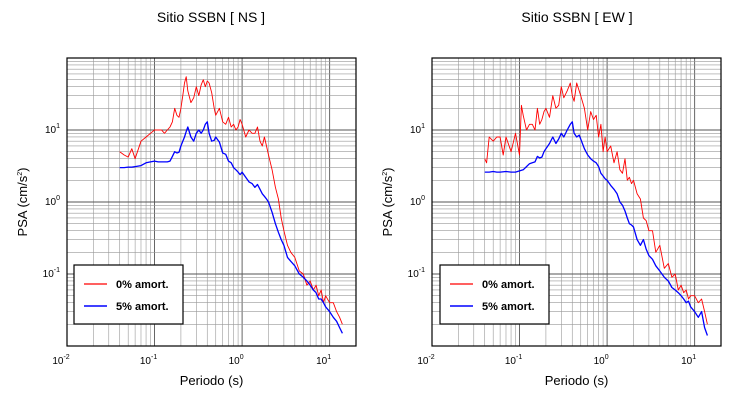 This screenshot has height=400, width=730. Describe the element at coordinates (576, 17) in the screenshot. I see `chart-title: Sitio SSBN [ EW ]` at that location.